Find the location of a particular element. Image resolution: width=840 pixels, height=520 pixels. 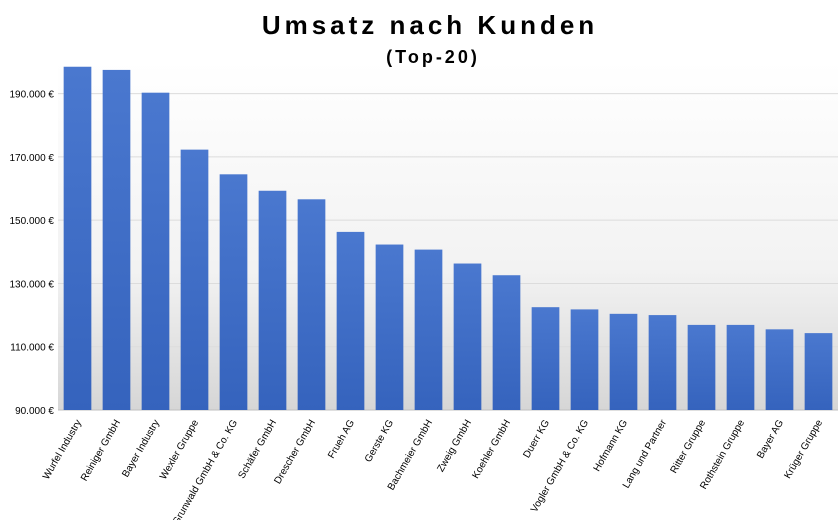

x-tick-label: Bayer AG is located at coordinates (770, 439).